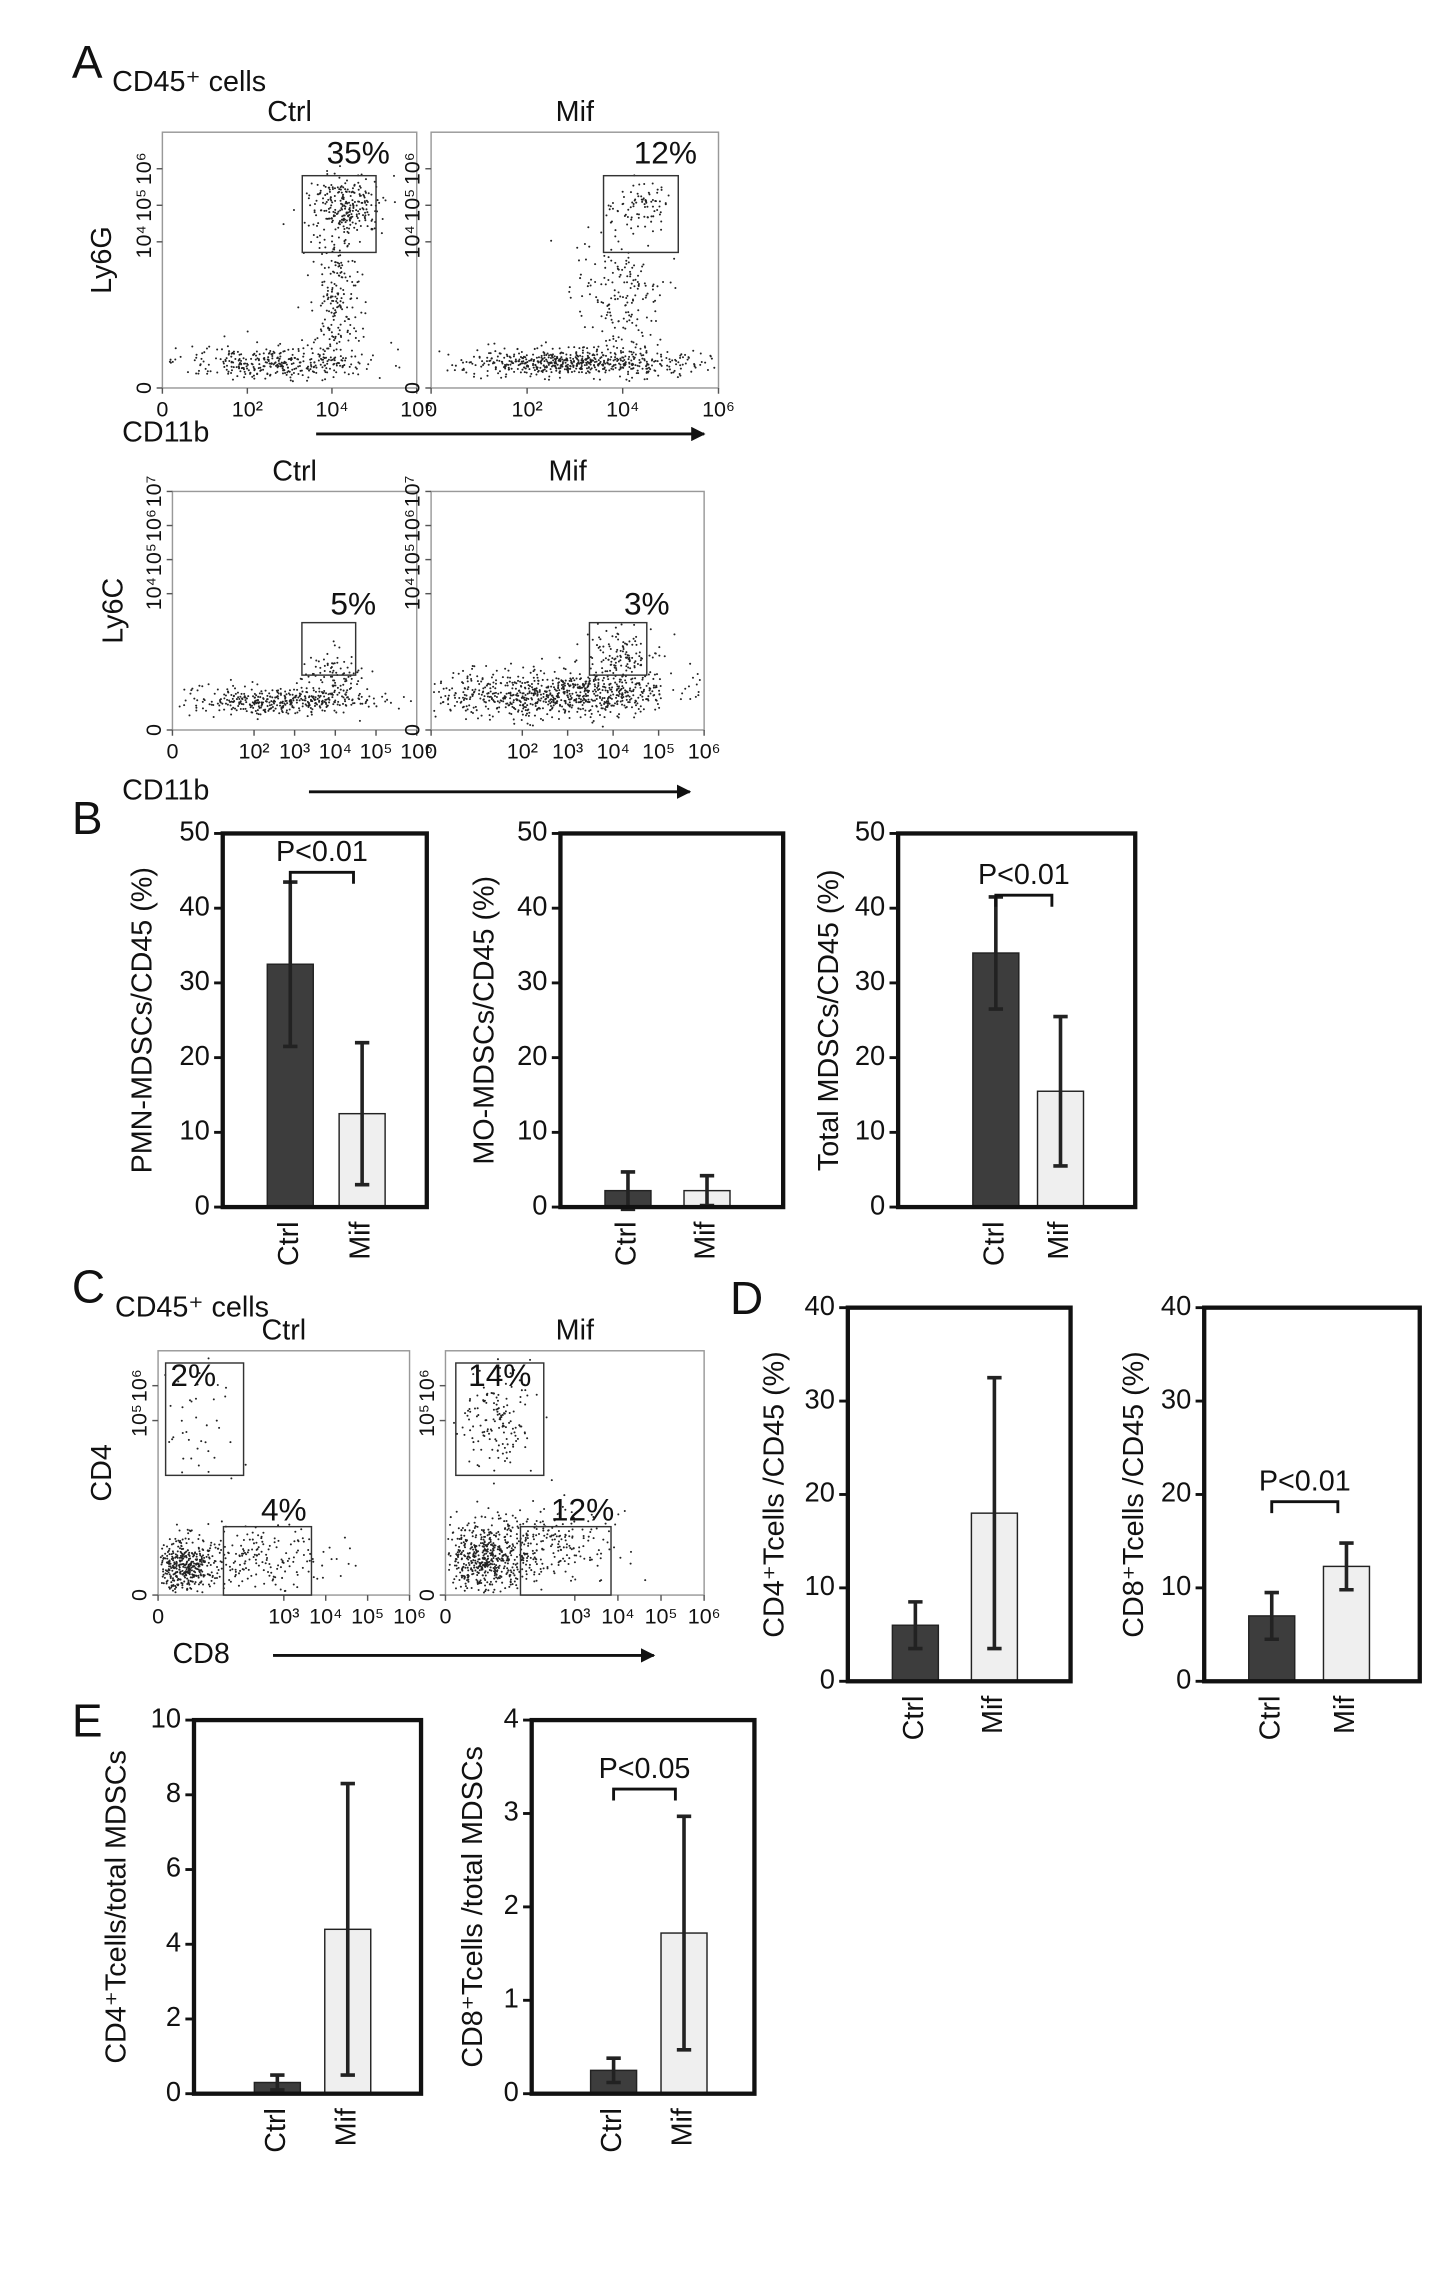  Describe the element at coordinates (165, 433) in the screenshot. I see `x-axis-label: CD11b` at that location.